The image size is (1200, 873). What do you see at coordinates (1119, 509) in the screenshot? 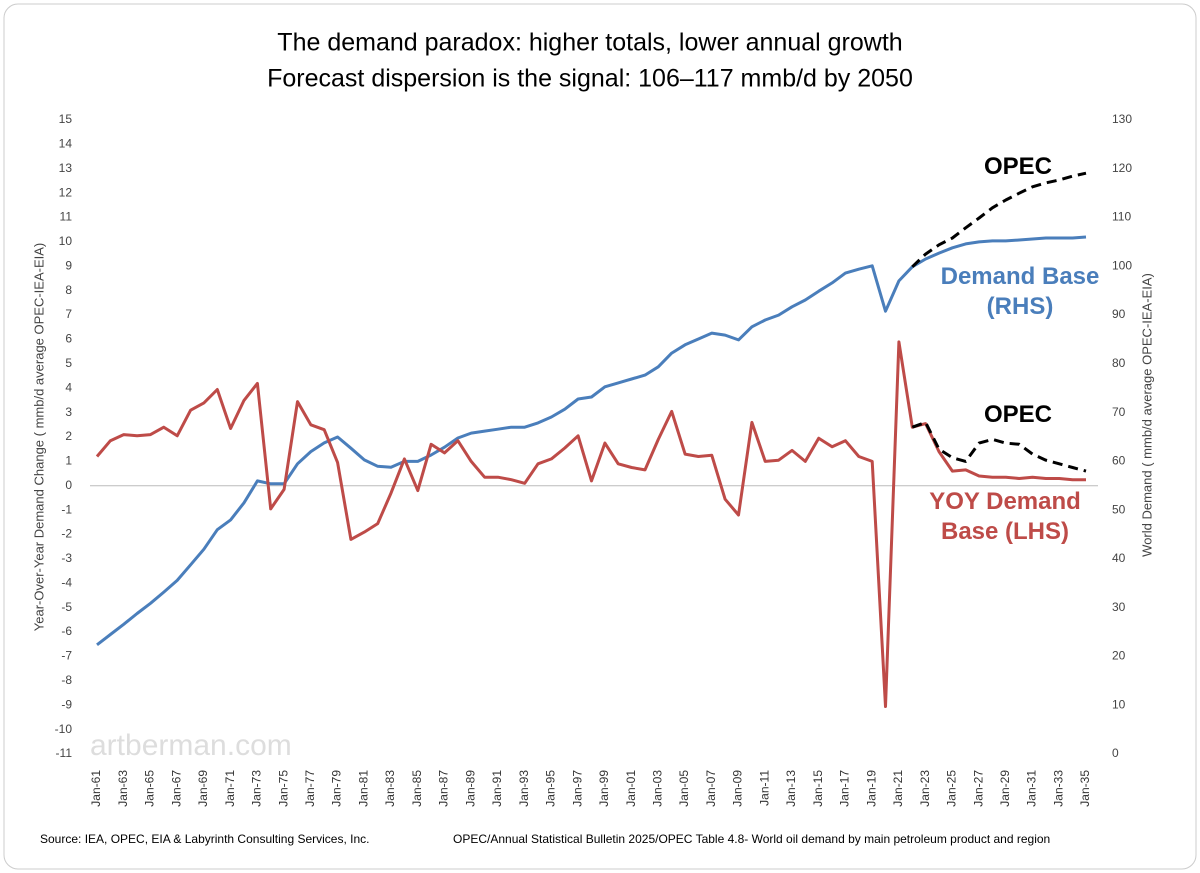
I see `y2-tick-label: 50` at bounding box center [1119, 509].